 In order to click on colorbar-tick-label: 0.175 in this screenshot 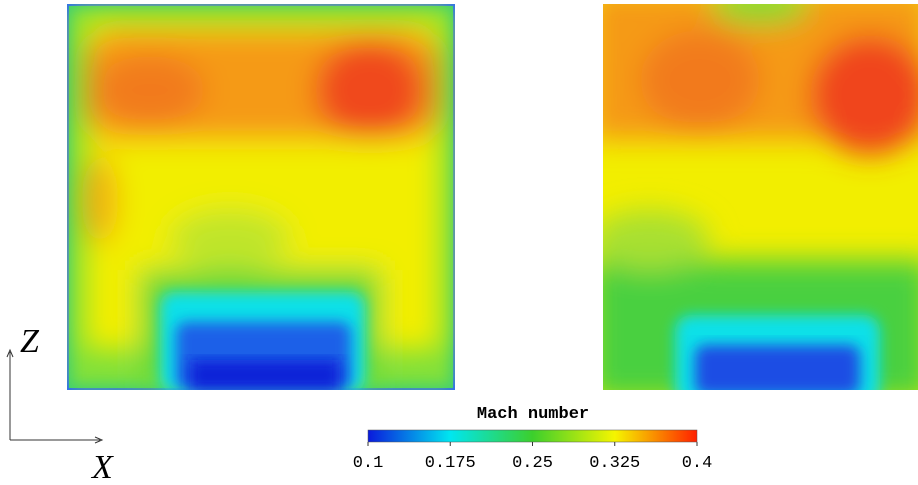, I will do `click(450, 463)`.